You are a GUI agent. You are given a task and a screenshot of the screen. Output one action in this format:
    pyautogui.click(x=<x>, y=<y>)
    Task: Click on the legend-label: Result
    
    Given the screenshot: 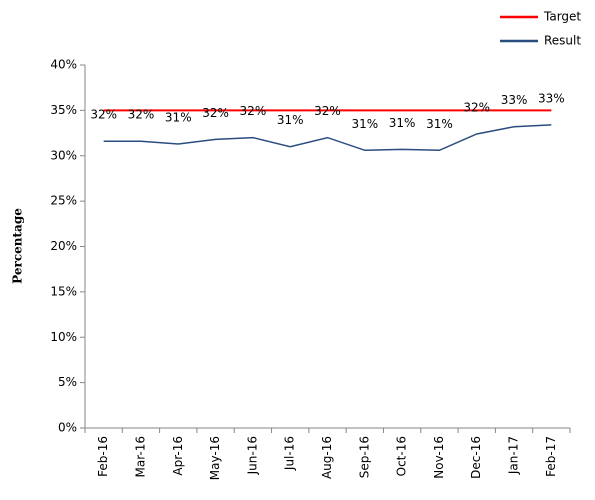 What is the action you would take?
    pyautogui.click(x=562, y=41)
    